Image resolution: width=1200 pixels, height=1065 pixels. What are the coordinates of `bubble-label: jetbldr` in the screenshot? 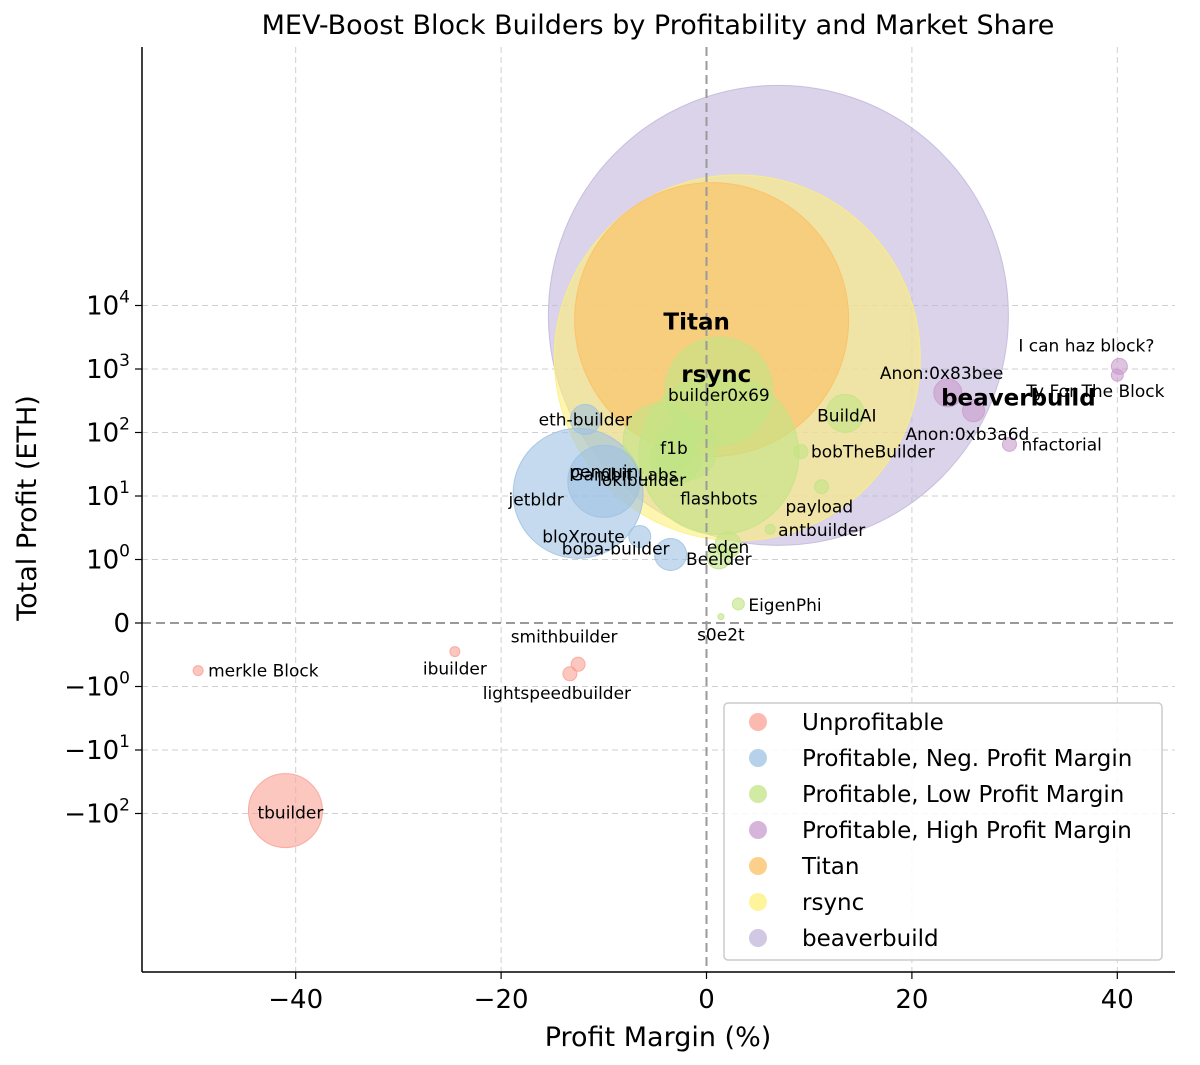 It's located at (536, 500).